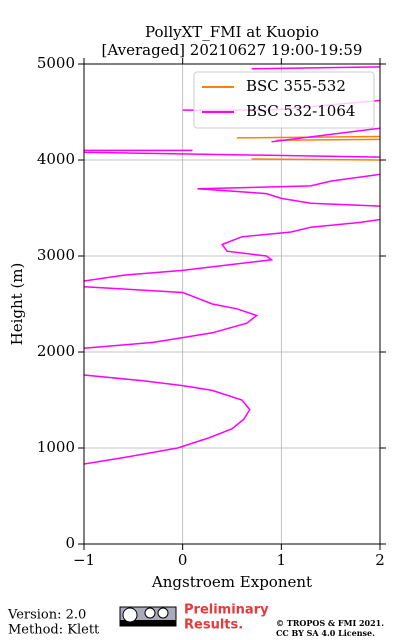 This screenshot has width=400, height=640. Describe the element at coordinates (296, 86) in the screenshot. I see `legend-label: BSC 355-532` at that location.